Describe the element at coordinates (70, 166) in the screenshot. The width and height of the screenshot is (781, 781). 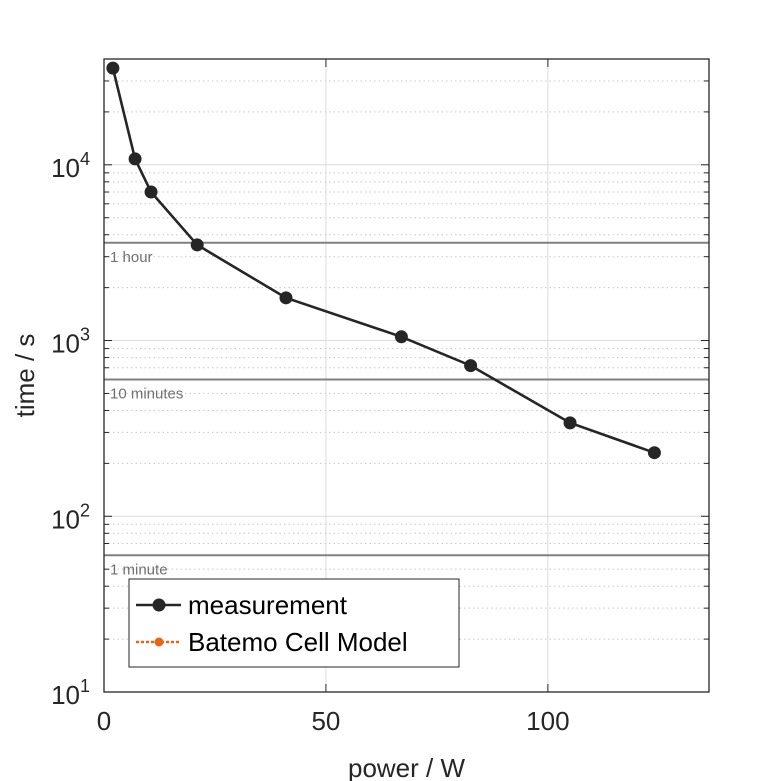
I see `y-tick-label: 10⁴` at that location.